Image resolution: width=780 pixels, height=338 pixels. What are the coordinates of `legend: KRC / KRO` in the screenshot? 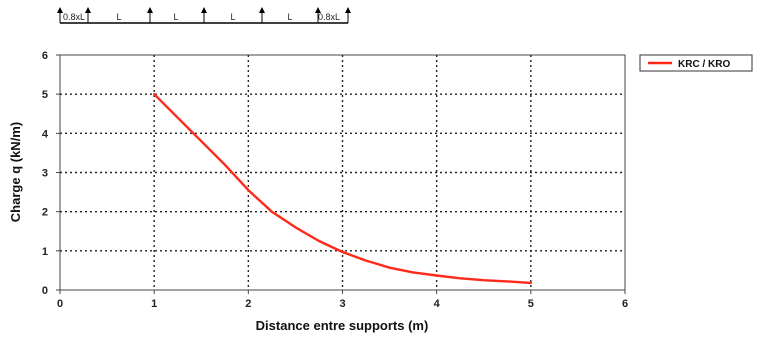 It's located at (696, 63).